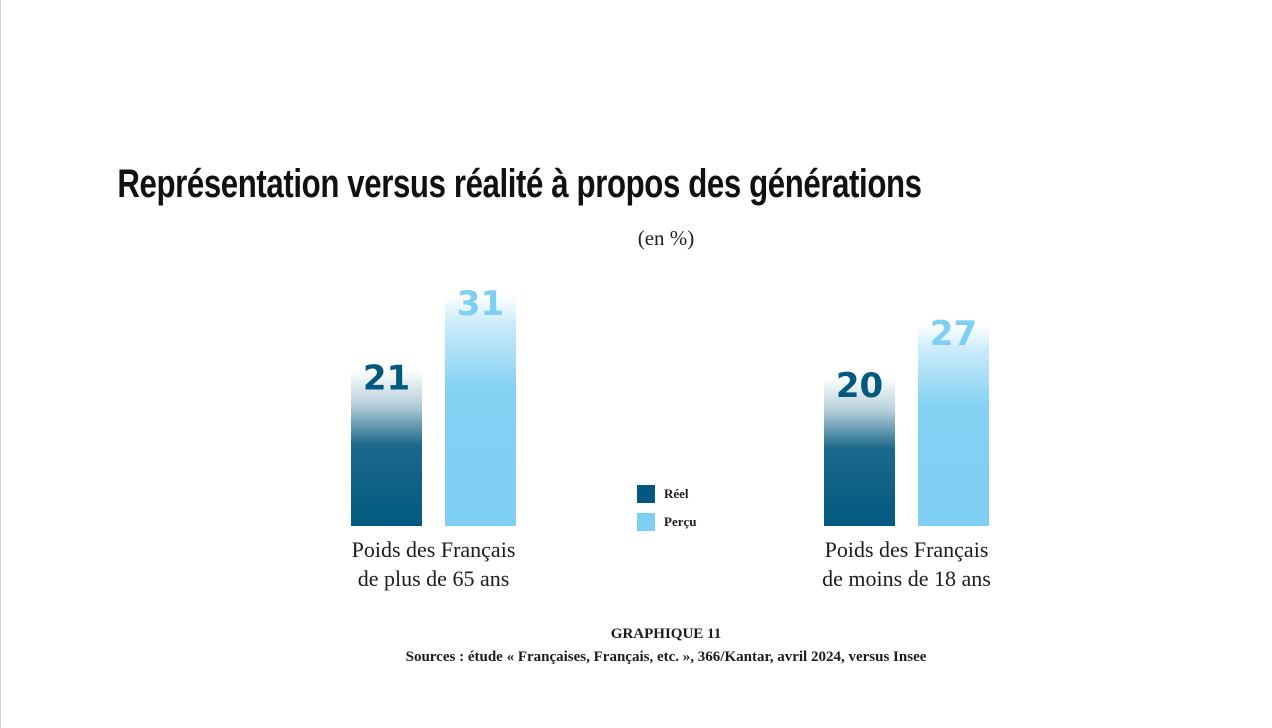  I want to click on category-label-under-18: Poids des Français de moins de 18 ans, so click(907, 564).